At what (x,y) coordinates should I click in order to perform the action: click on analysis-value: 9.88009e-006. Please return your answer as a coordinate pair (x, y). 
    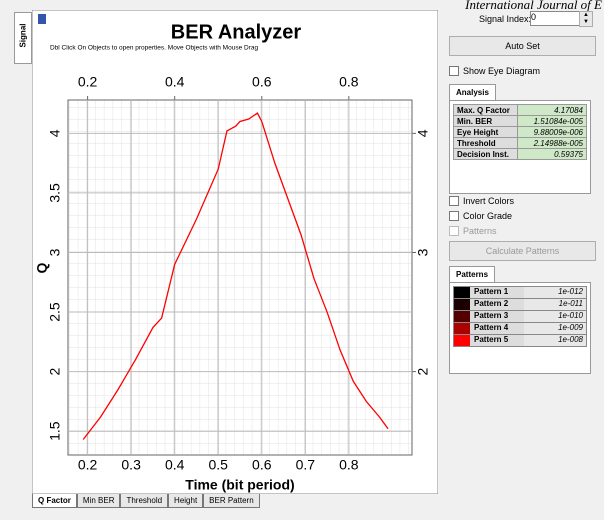
    Looking at the image, I should click on (552, 132).